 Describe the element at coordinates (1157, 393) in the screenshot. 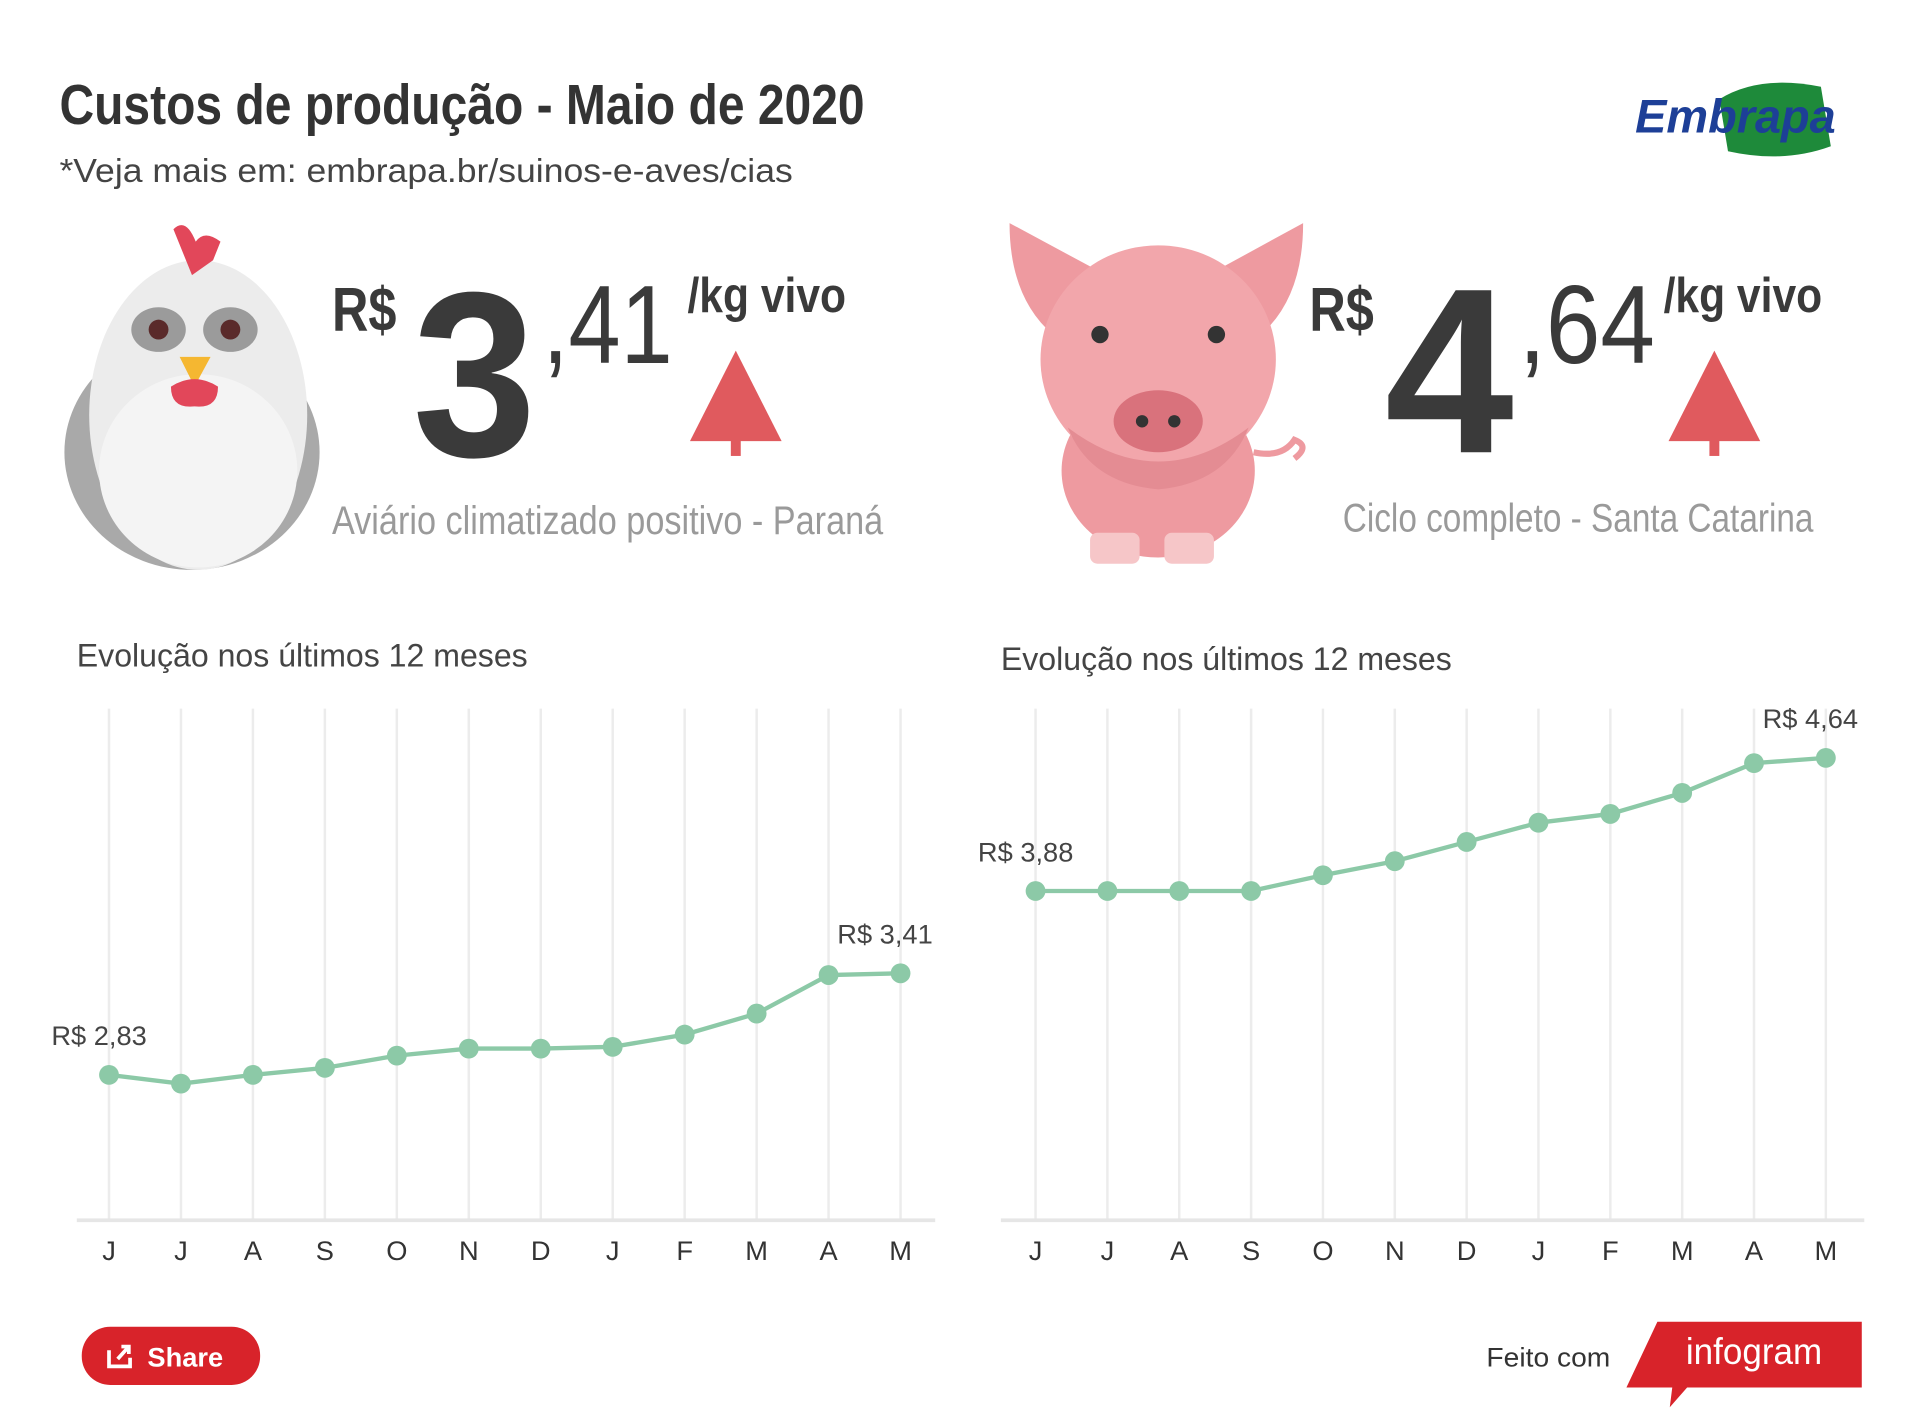

I see `pig-illustration` at that location.